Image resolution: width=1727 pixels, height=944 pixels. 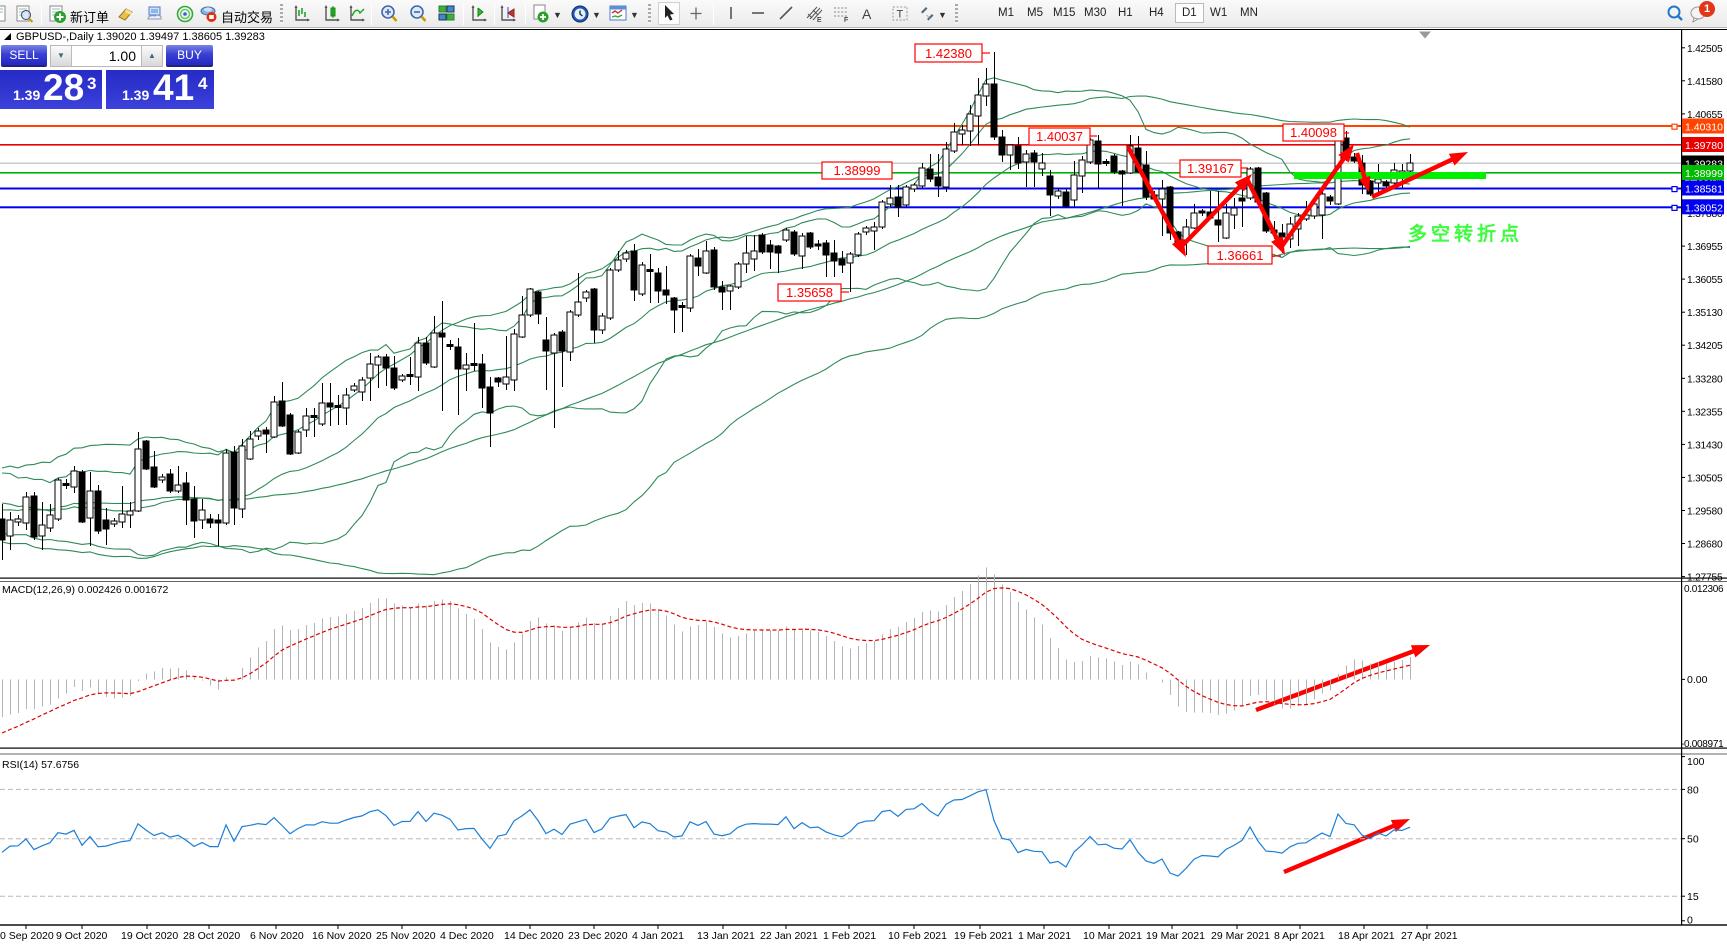 I want to click on svg-text: 1.35658, so click(x=809, y=292).